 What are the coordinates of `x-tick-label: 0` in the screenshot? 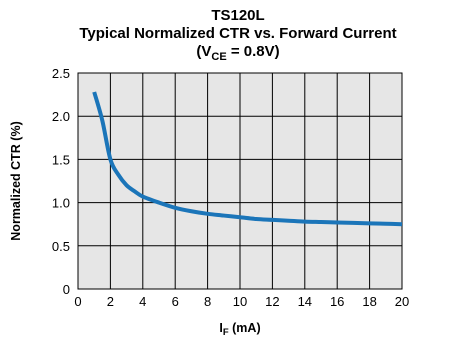 It's located at (77, 301).